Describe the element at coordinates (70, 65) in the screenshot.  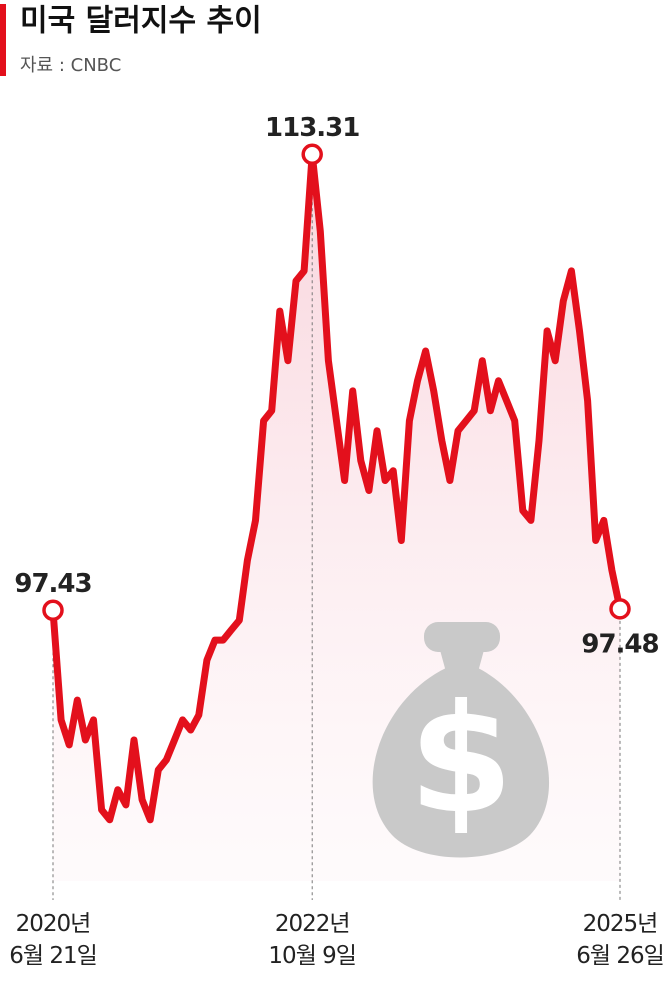
I see `chart-subtitle: 자료 : CNBC` at that location.